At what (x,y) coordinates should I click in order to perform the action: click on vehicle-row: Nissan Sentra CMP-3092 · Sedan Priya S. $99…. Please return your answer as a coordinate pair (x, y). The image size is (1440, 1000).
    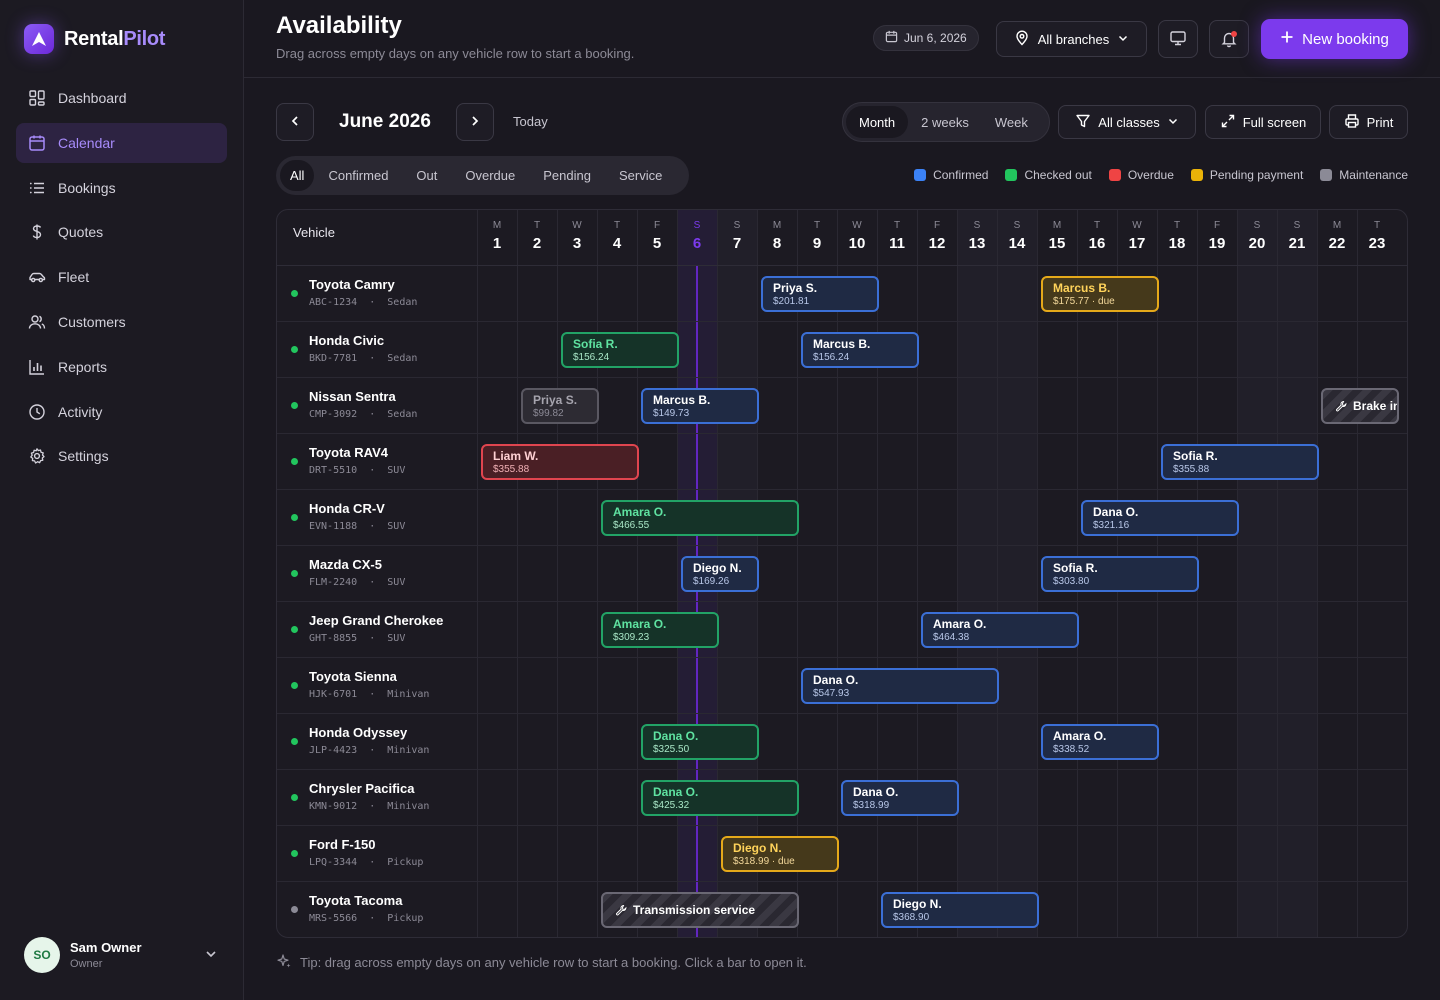
    Looking at the image, I should click on (842, 406).